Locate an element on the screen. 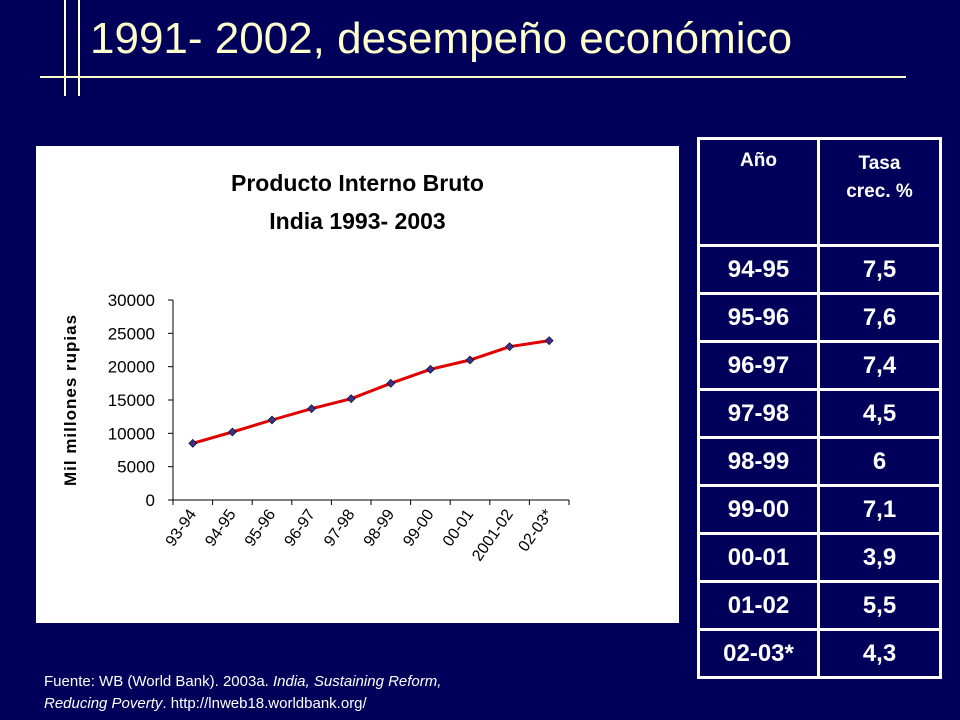 Image resolution: width=960 pixels, height=720 pixels. y-tick-label: 15000 is located at coordinates (131, 400).